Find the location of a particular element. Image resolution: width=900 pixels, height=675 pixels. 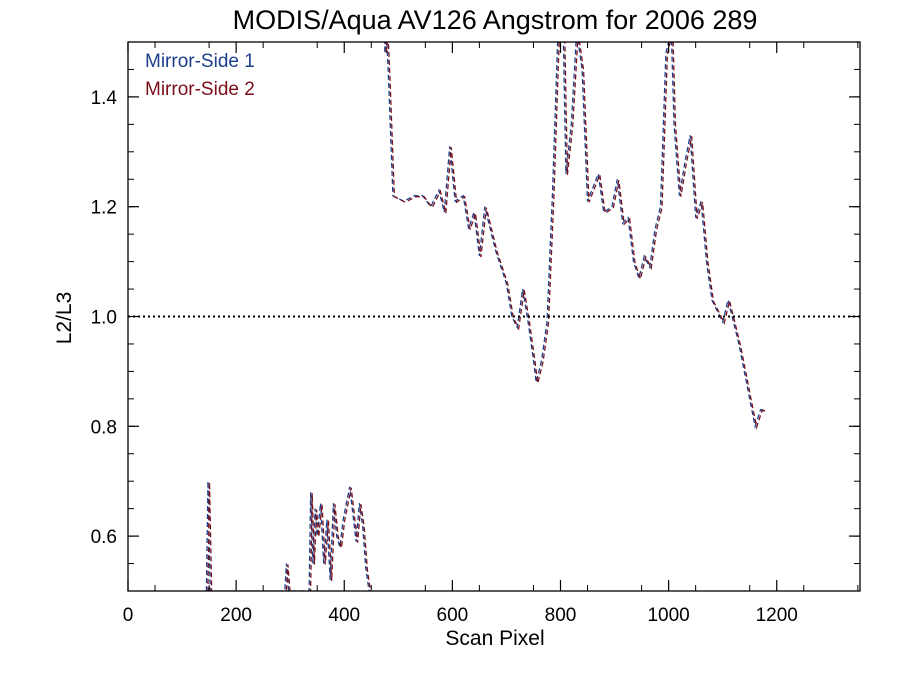

x-tick-label: 1000 is located at coordinates (668, 615).